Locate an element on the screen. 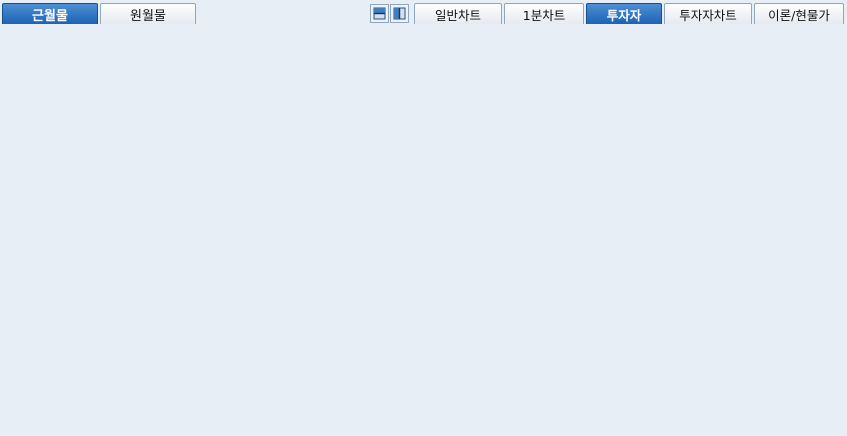 The width and height of the screenshot is (847, 436). contract-tab-0: 근월물 is located at coordinates (50, 13).